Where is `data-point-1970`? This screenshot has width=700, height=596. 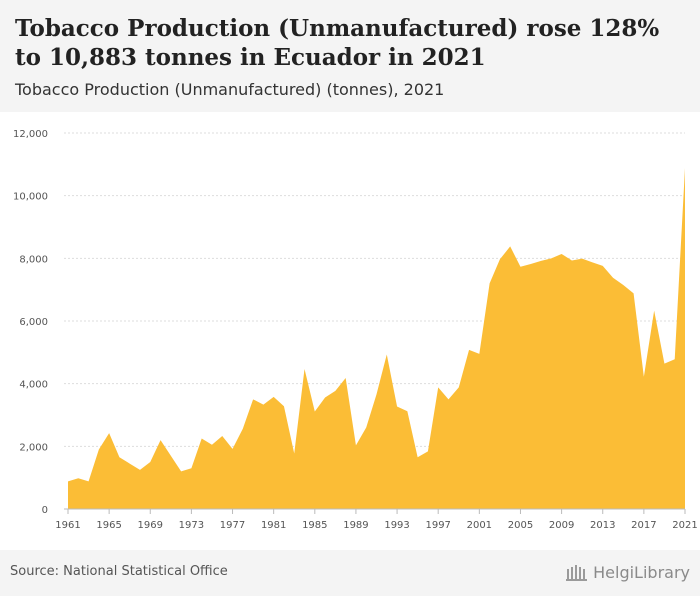
data-point-1970 is located at coordinates (161, 440).